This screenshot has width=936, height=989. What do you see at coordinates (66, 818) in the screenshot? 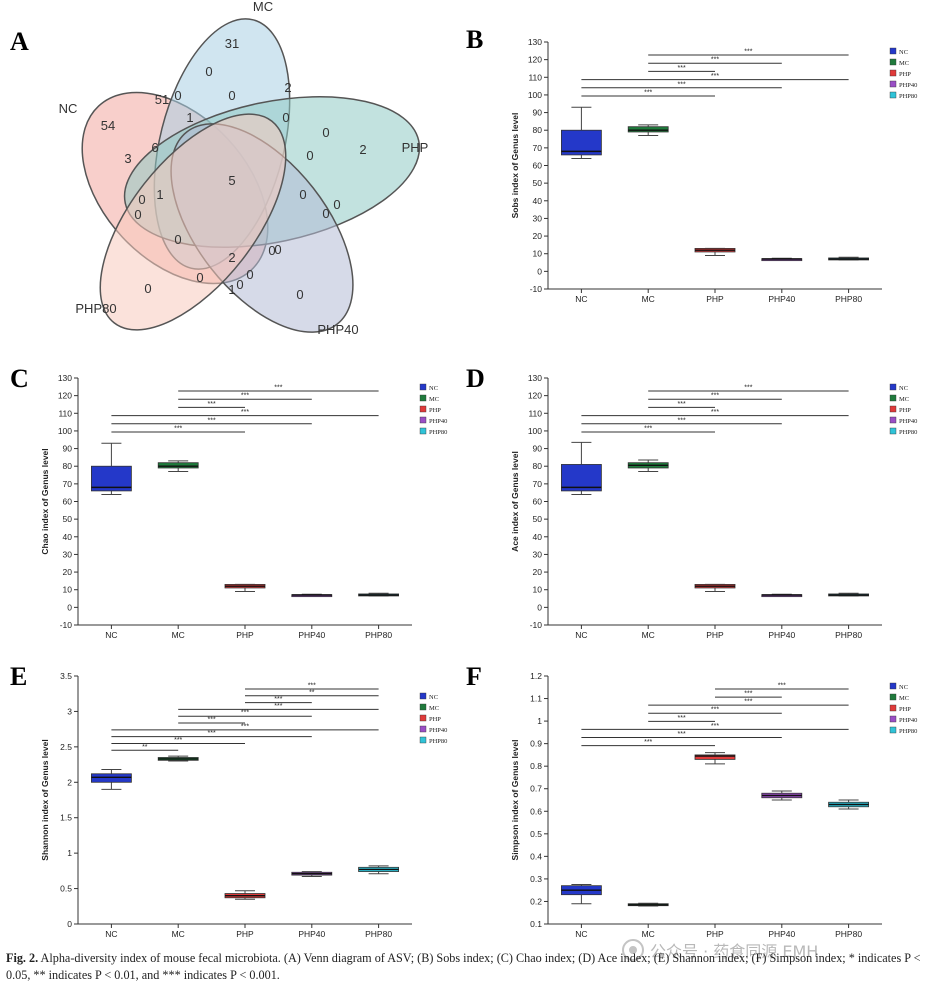
I see `y-tick-label: 1.5` at bounding box center [66, 818].